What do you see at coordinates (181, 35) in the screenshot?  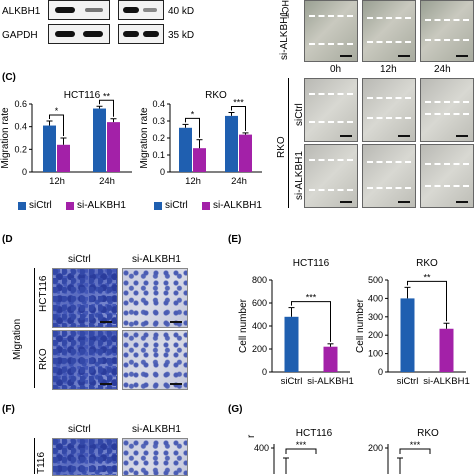 I see `kd35-label: 35 kD` at bounding box center [181, 35].